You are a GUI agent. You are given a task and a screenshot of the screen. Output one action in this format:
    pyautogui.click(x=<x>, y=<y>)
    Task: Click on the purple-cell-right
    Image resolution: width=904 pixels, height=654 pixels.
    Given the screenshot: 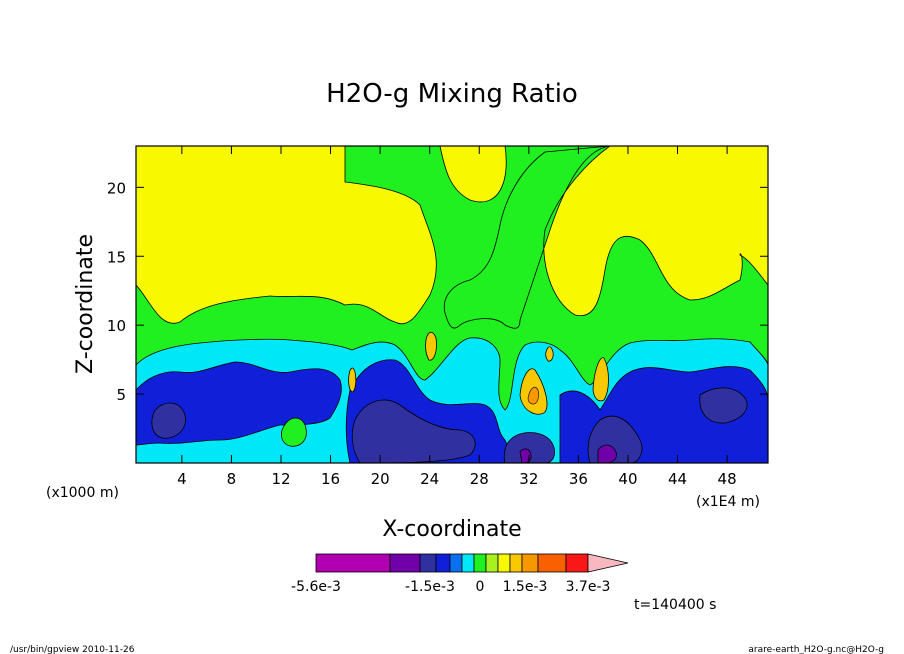 What is the action you would take?
    pyautogui.click(x=607, y=453)
    